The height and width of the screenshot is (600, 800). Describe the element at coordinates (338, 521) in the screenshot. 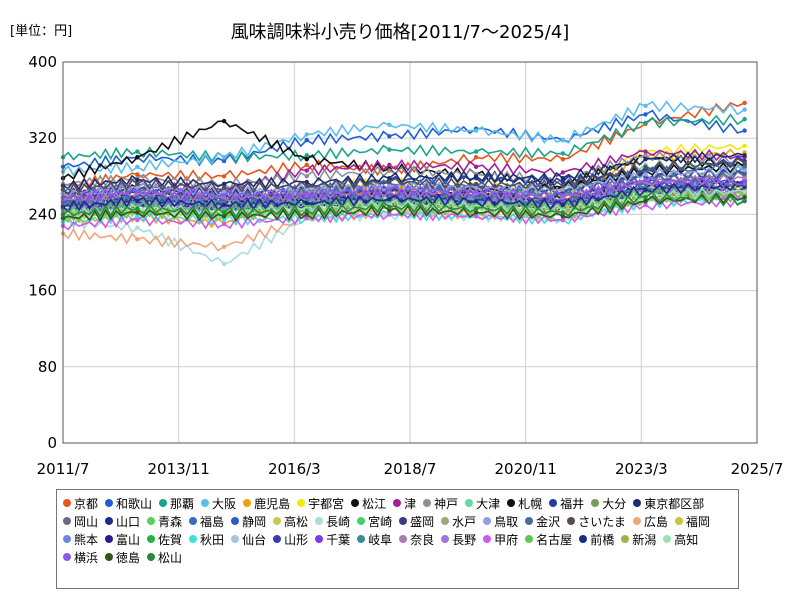

I see `legend-label: 長崎` at that location.